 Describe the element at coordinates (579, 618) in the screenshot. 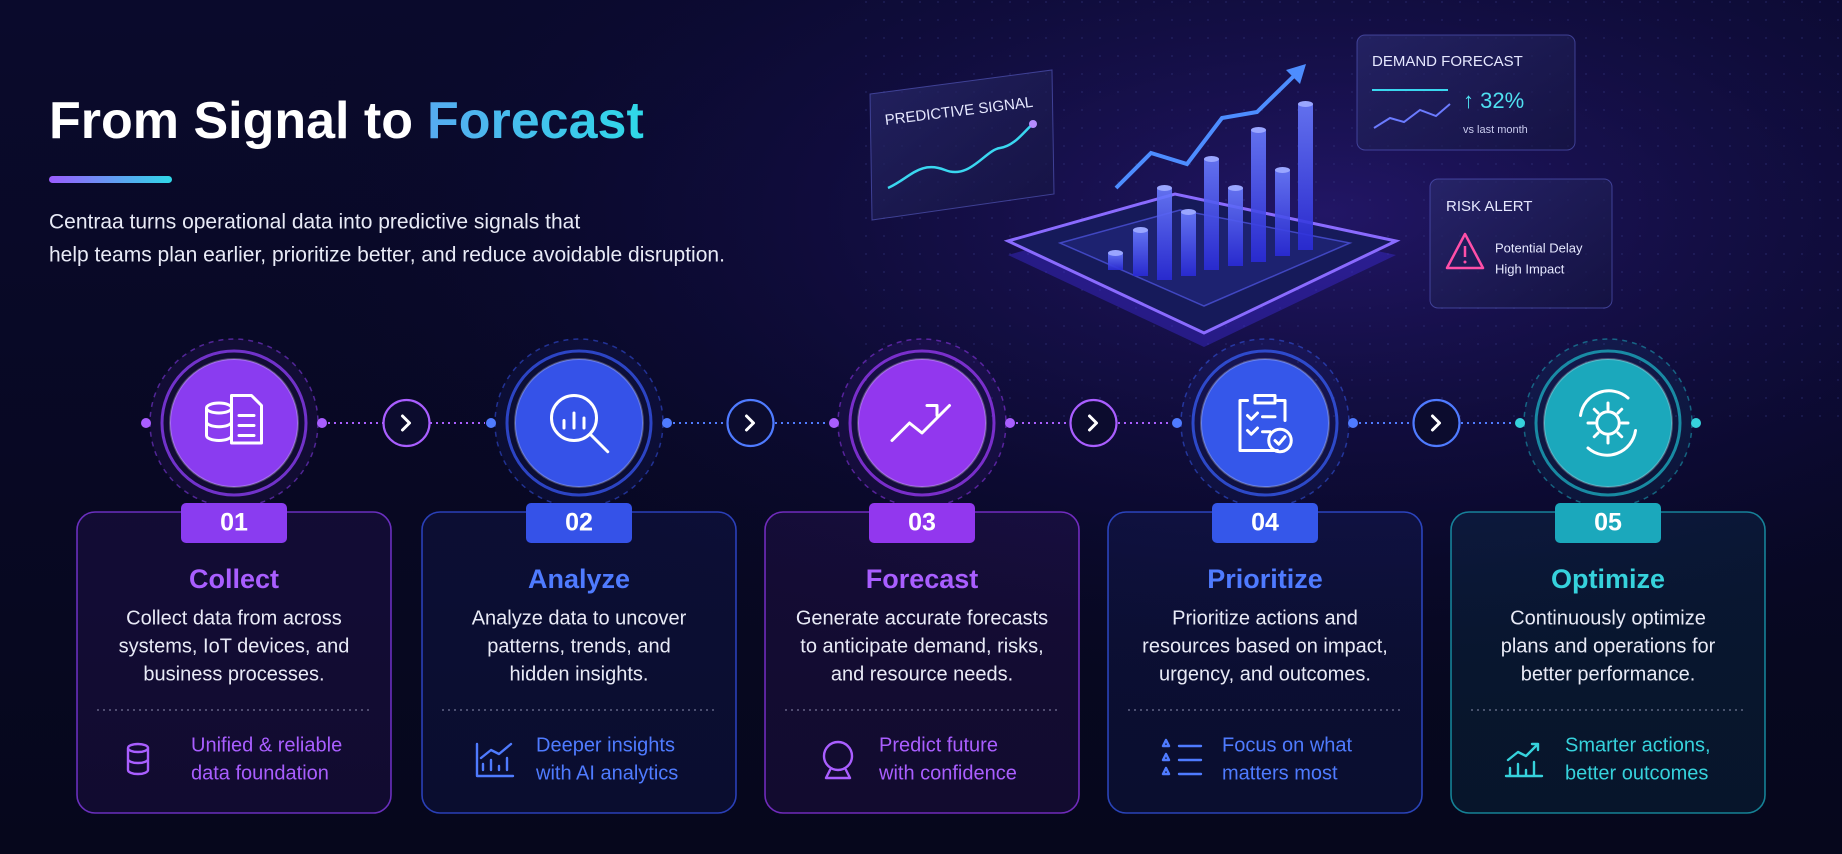

I see `step-description: Analyze data to uncover` at that location.